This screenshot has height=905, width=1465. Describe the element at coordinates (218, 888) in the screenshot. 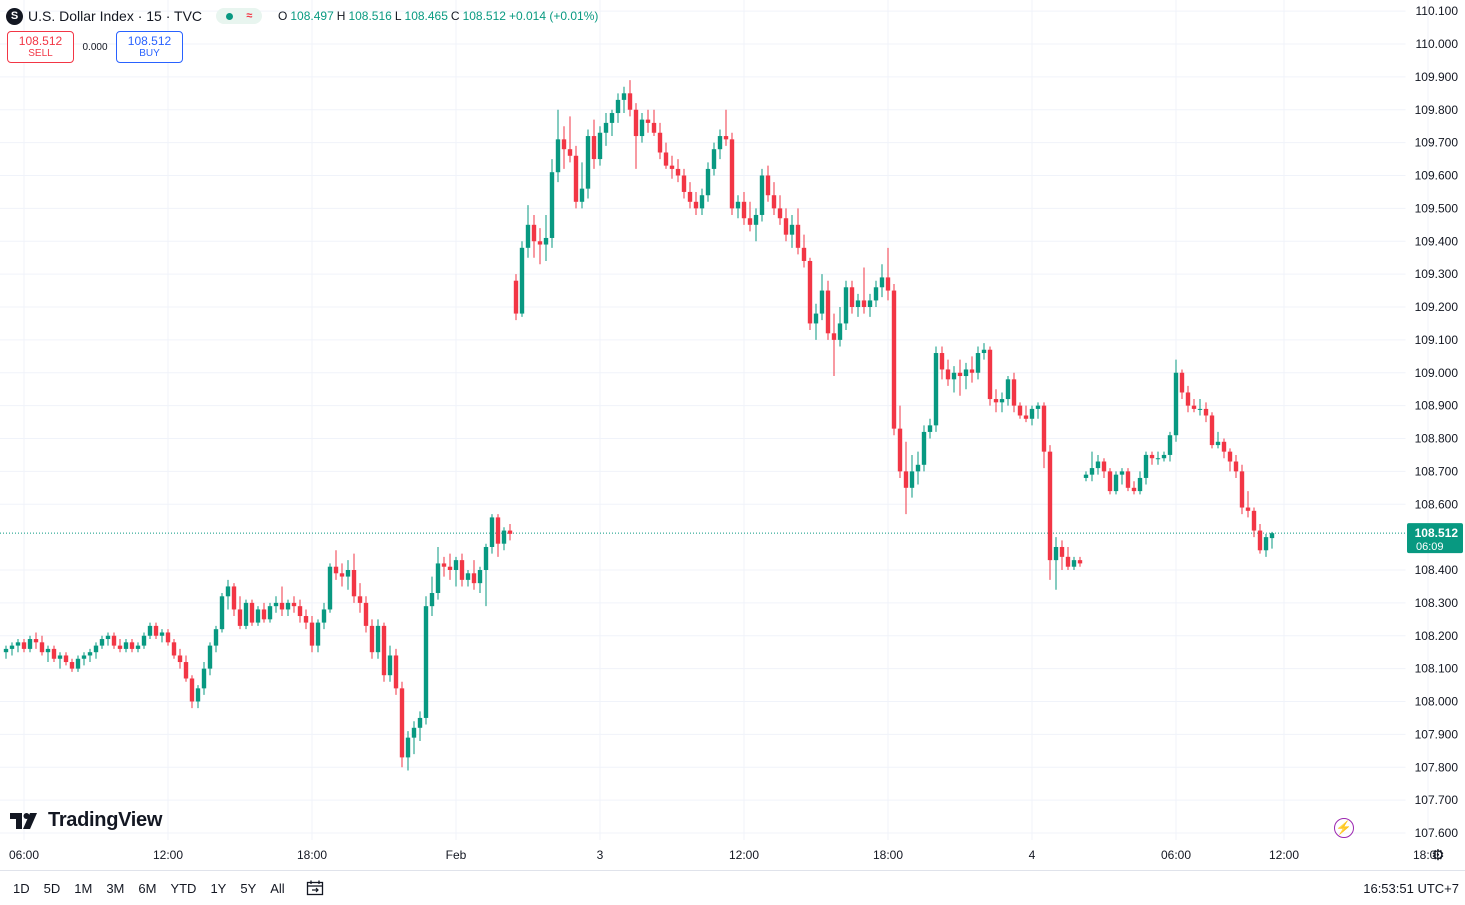

I see `range-button-1y: 1Y` at that location.